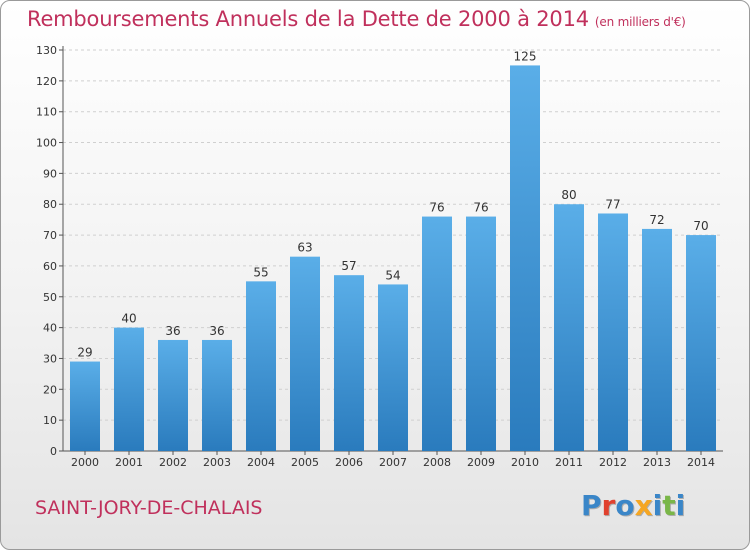 The width and height of the screenshot is (750, 550). What do you see at coordinates (643, 505) in the screenshot?
I see `logo-letter: x` at bounding box center [643, 505].